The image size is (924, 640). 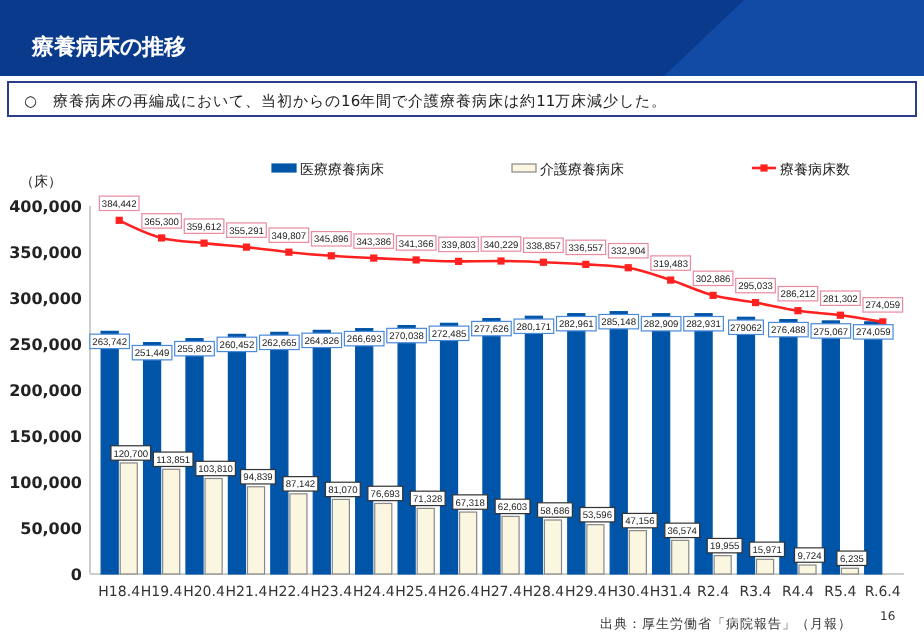 What do you see at coordinates (108, 47) in the screenshot?
I see `chart-title: 療養病床の推移` at bounding box center [108, 47].